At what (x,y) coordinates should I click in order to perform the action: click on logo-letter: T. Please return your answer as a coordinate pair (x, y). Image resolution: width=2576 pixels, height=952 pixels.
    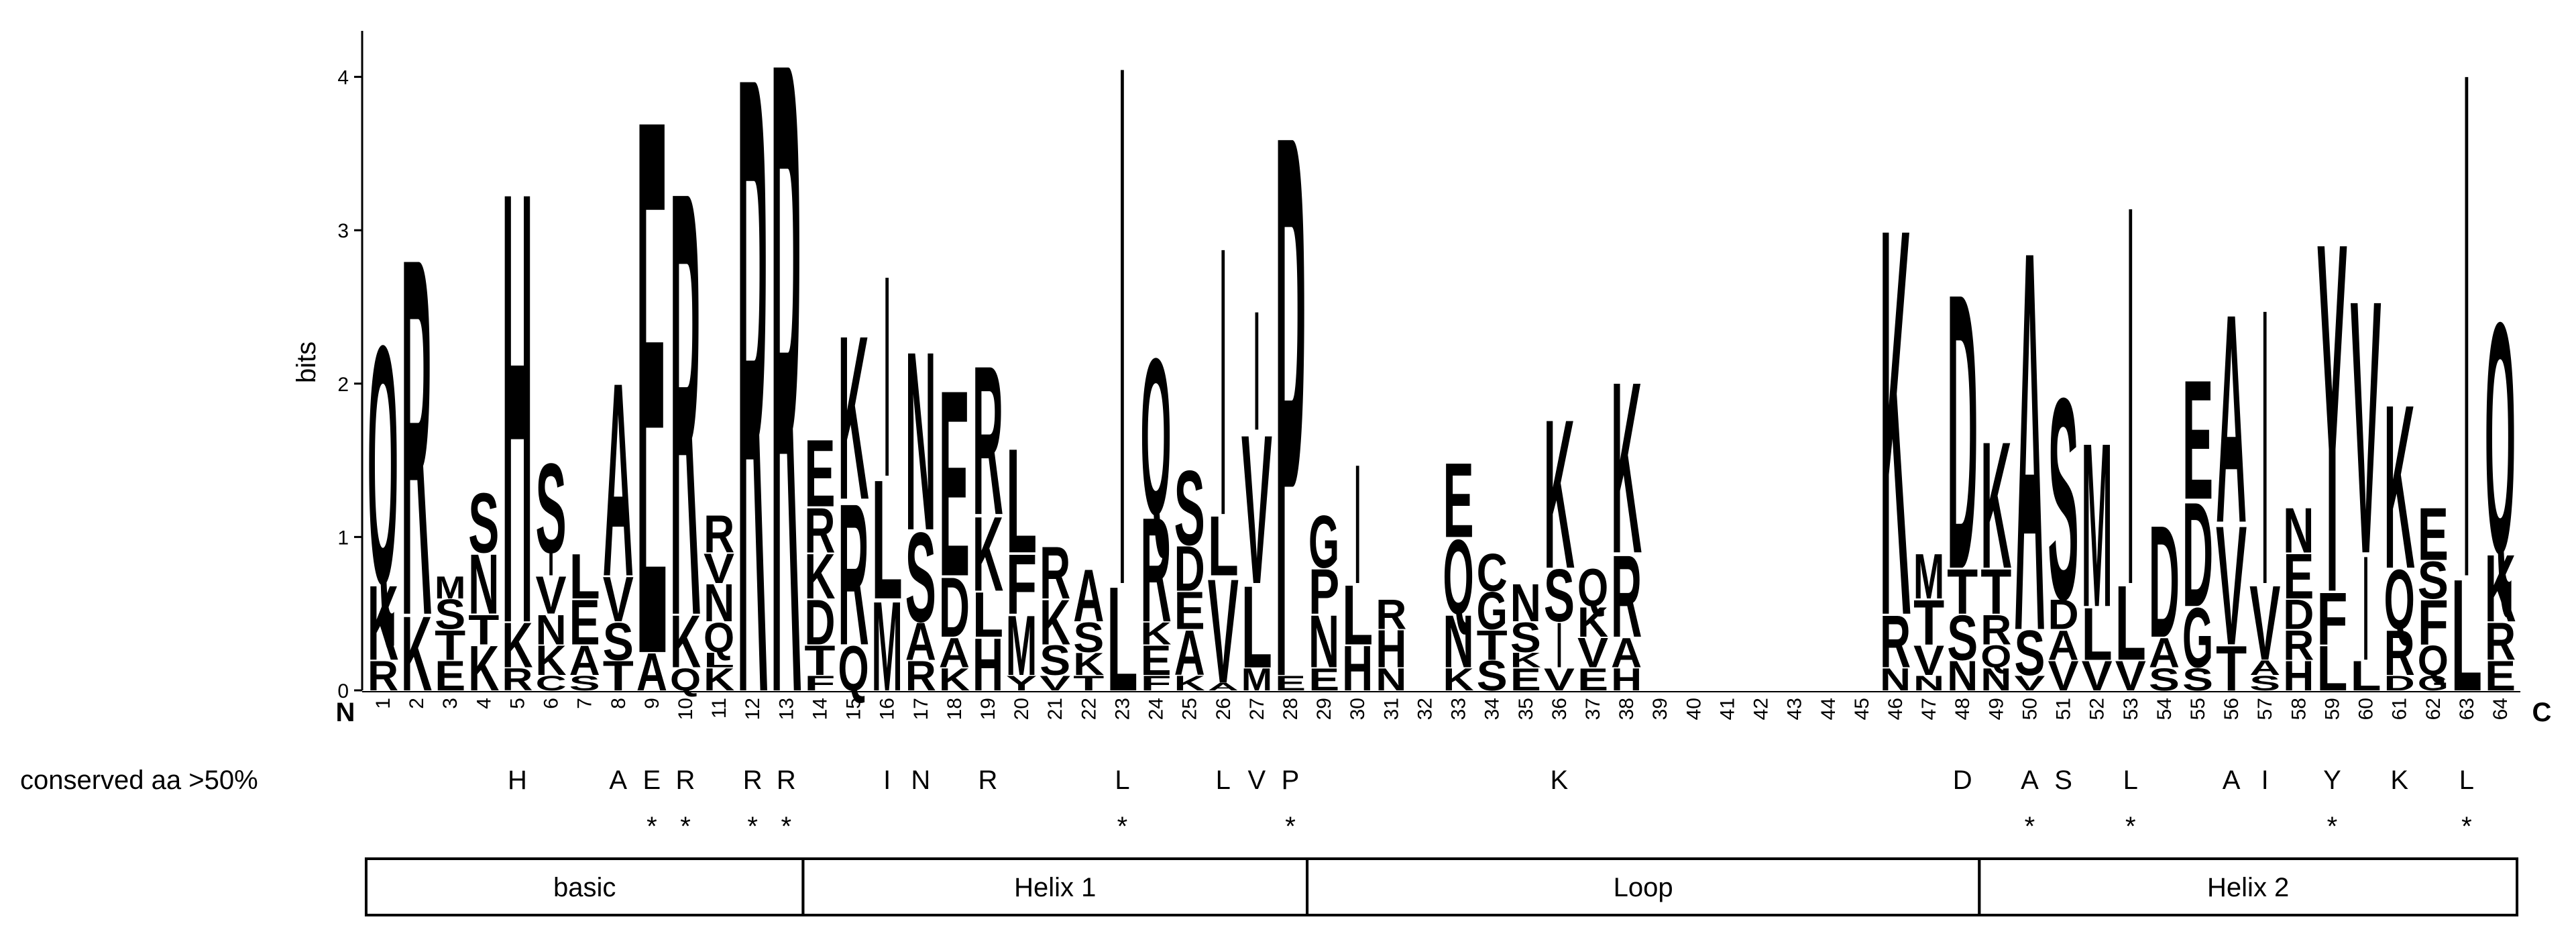
    Looking at the image, I should click on (1928, 623).